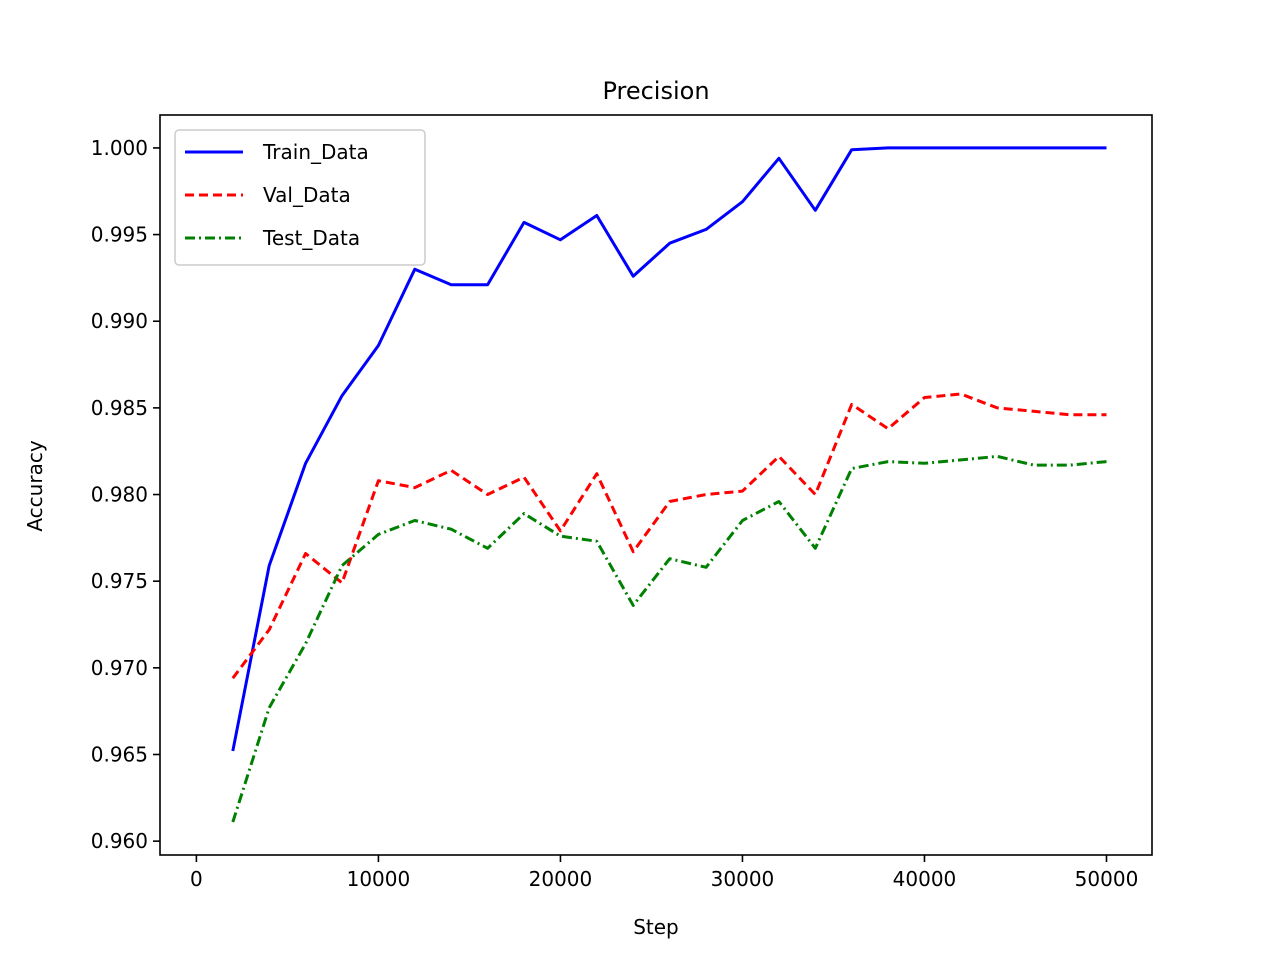  Describe the element at coordinates (196, 879) in the screenshot. I see `x-tick-label: 0` at that location.